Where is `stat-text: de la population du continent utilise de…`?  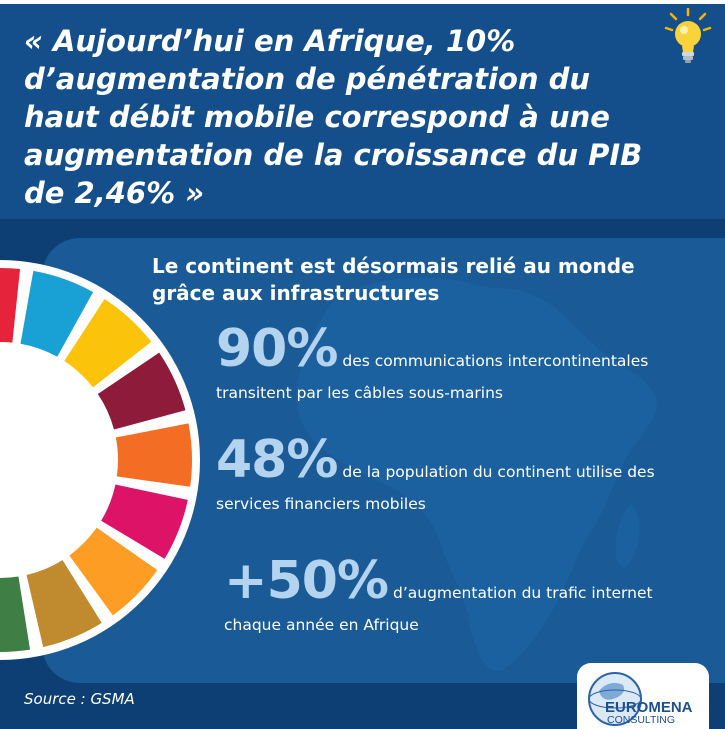
stat-text: de la population du continent utilise de… is located at coordinates (435, 488).